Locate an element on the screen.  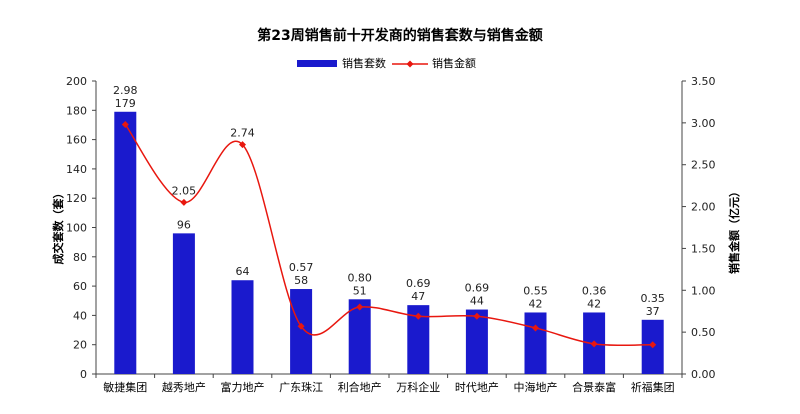
y-left-tick-label: 140 is located at coordinates (76, 169).